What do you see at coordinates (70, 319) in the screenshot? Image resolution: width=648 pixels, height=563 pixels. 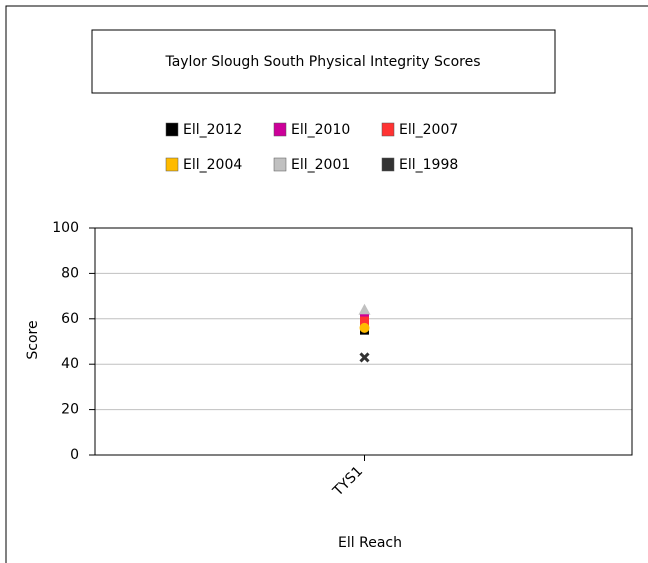 I see `y-tick-label: 60` at bounding box center [70, 319].